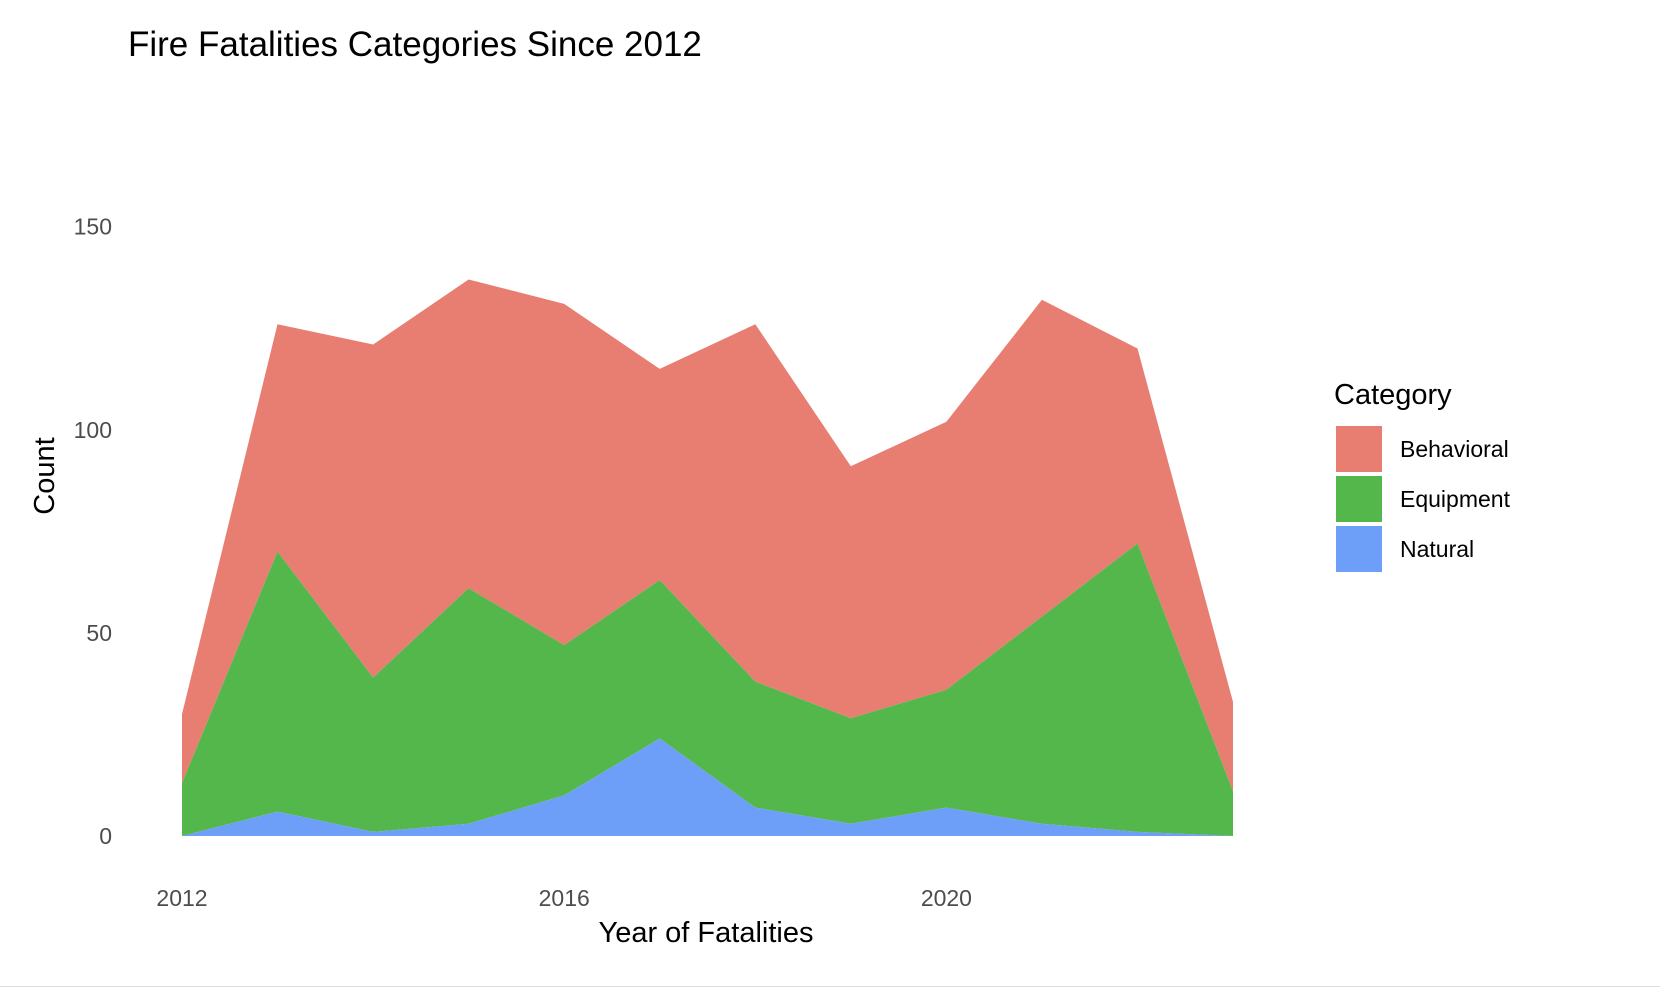  What do you see at coordinates (1454, 449) in the screenshot?
I see `legend-label-behavioral: Behavioral` at bounding box center [1454, 449].